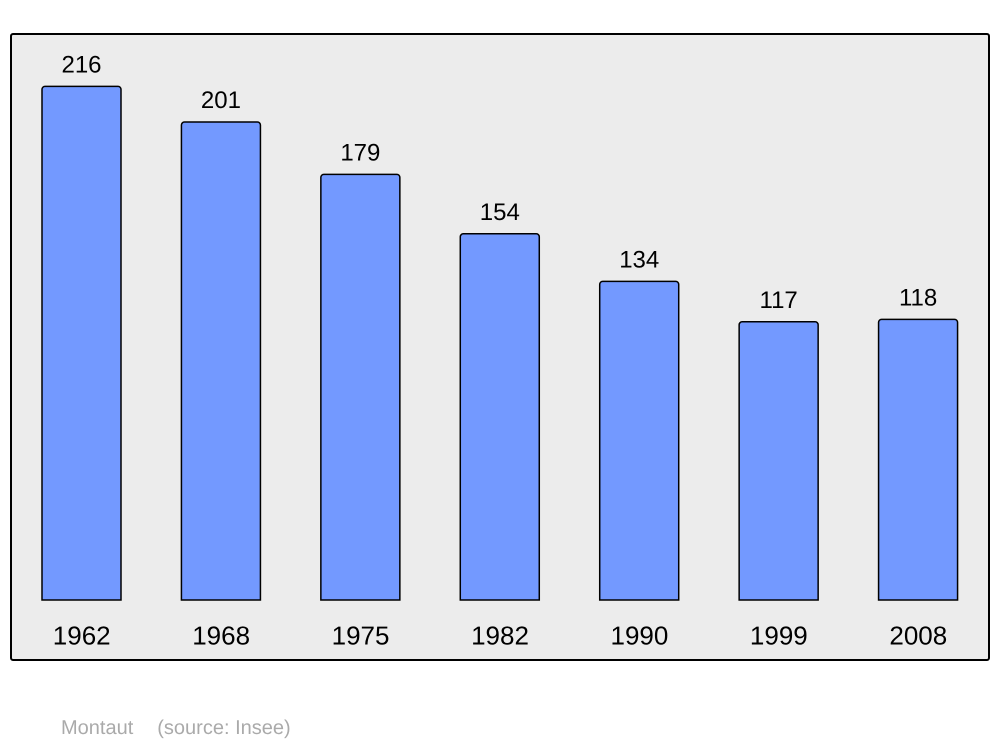 This screenshot has width=1000, height=747. Describe the element at coordinates (918, 635) in the screenshot. I see `x-tick-label: 2008` at that location.